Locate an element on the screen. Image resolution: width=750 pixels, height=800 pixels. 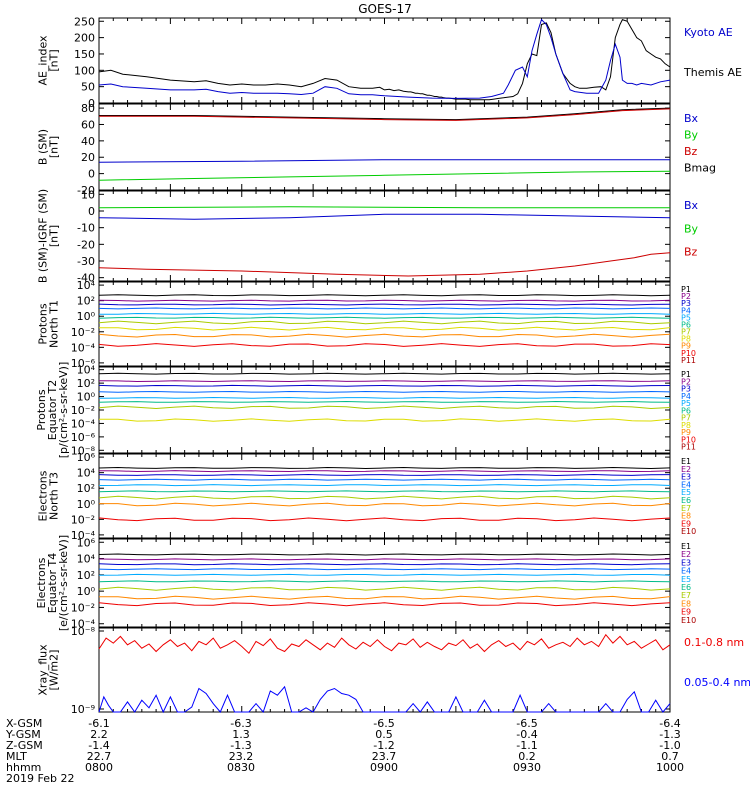
legend-entry: P9 is located at coordinates (686, 432).